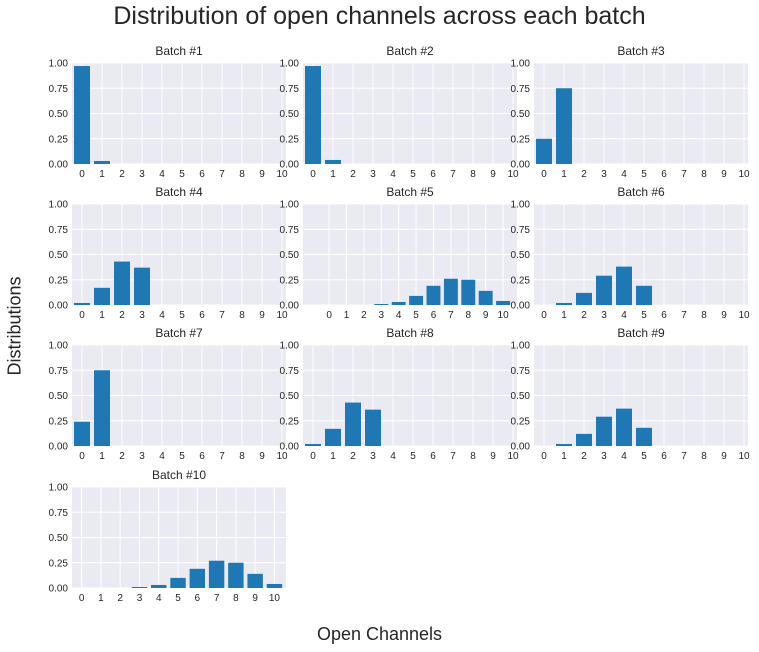 The height and width of the screenshot is (652, 759). What do you see at coordinates (630, 112) in the screenshot?
I see `subplot-batch-3: 0.00 0.25 0.50 0.75 1.00 0 1 2 3 4 5 6 7 8 9 10 Batch #3` at bounding box center [630, 112].